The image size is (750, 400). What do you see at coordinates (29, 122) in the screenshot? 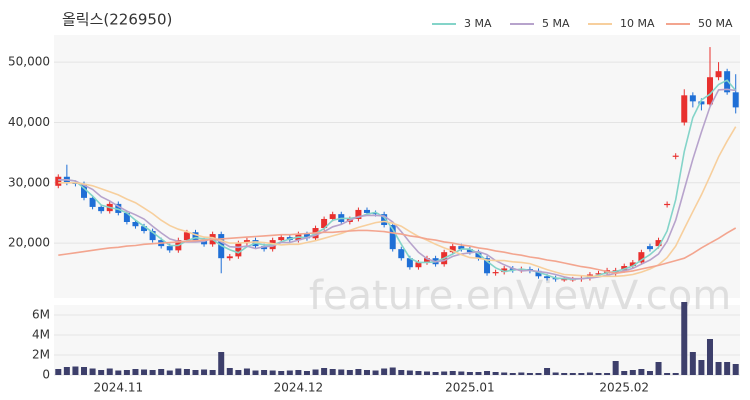
I see `y-tick-label: 40,000` at bounding box center [29, 122].